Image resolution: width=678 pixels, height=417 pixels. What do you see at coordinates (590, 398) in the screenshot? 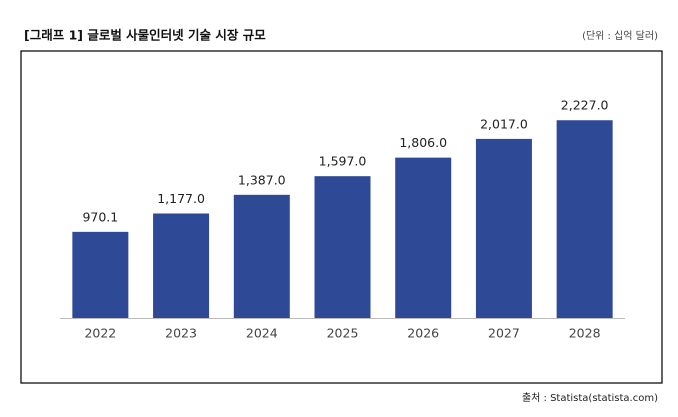
I see `source: 출처 : Statista(statista.com)` at bounding box center [590, 398].